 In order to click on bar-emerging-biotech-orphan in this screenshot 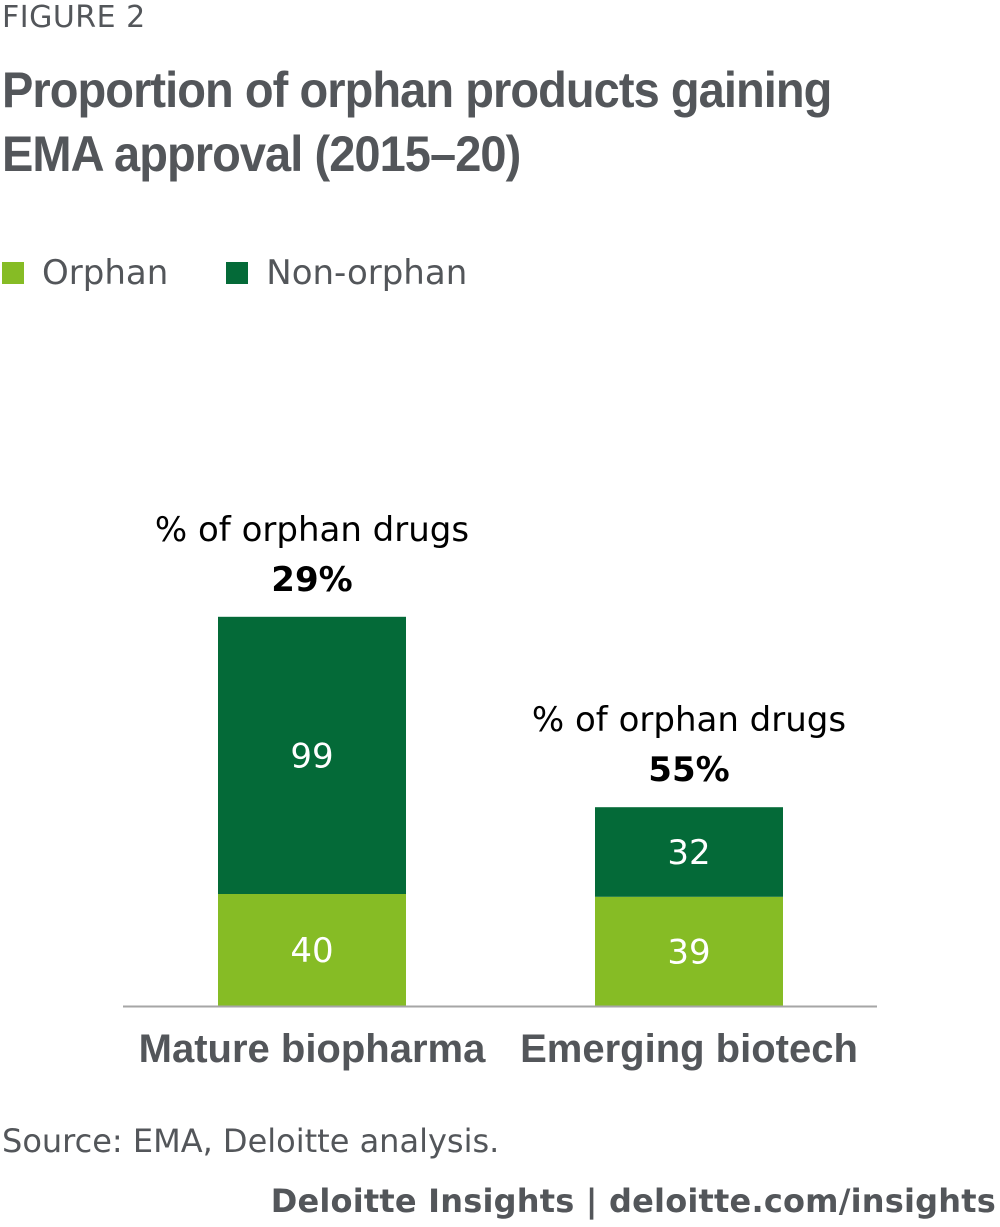, I will do `click(689, 951)`.